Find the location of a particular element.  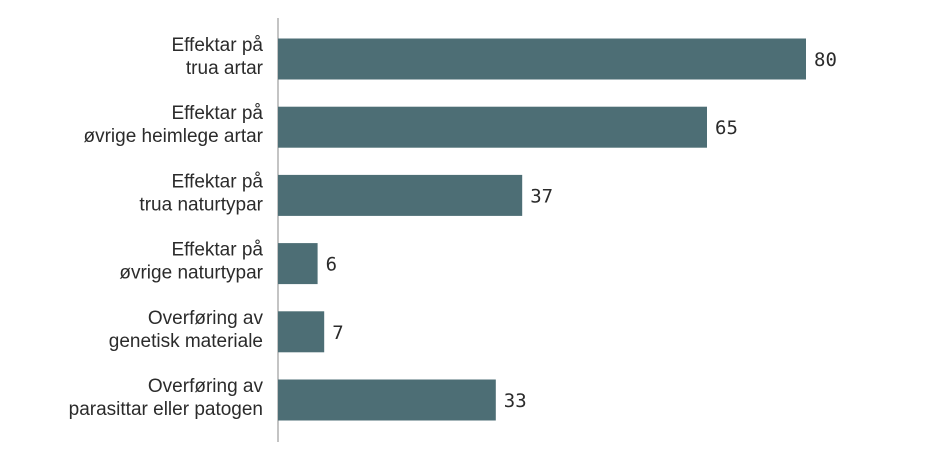

category-label-1-line-0: Effektar på is located at coordinates (217, 113).